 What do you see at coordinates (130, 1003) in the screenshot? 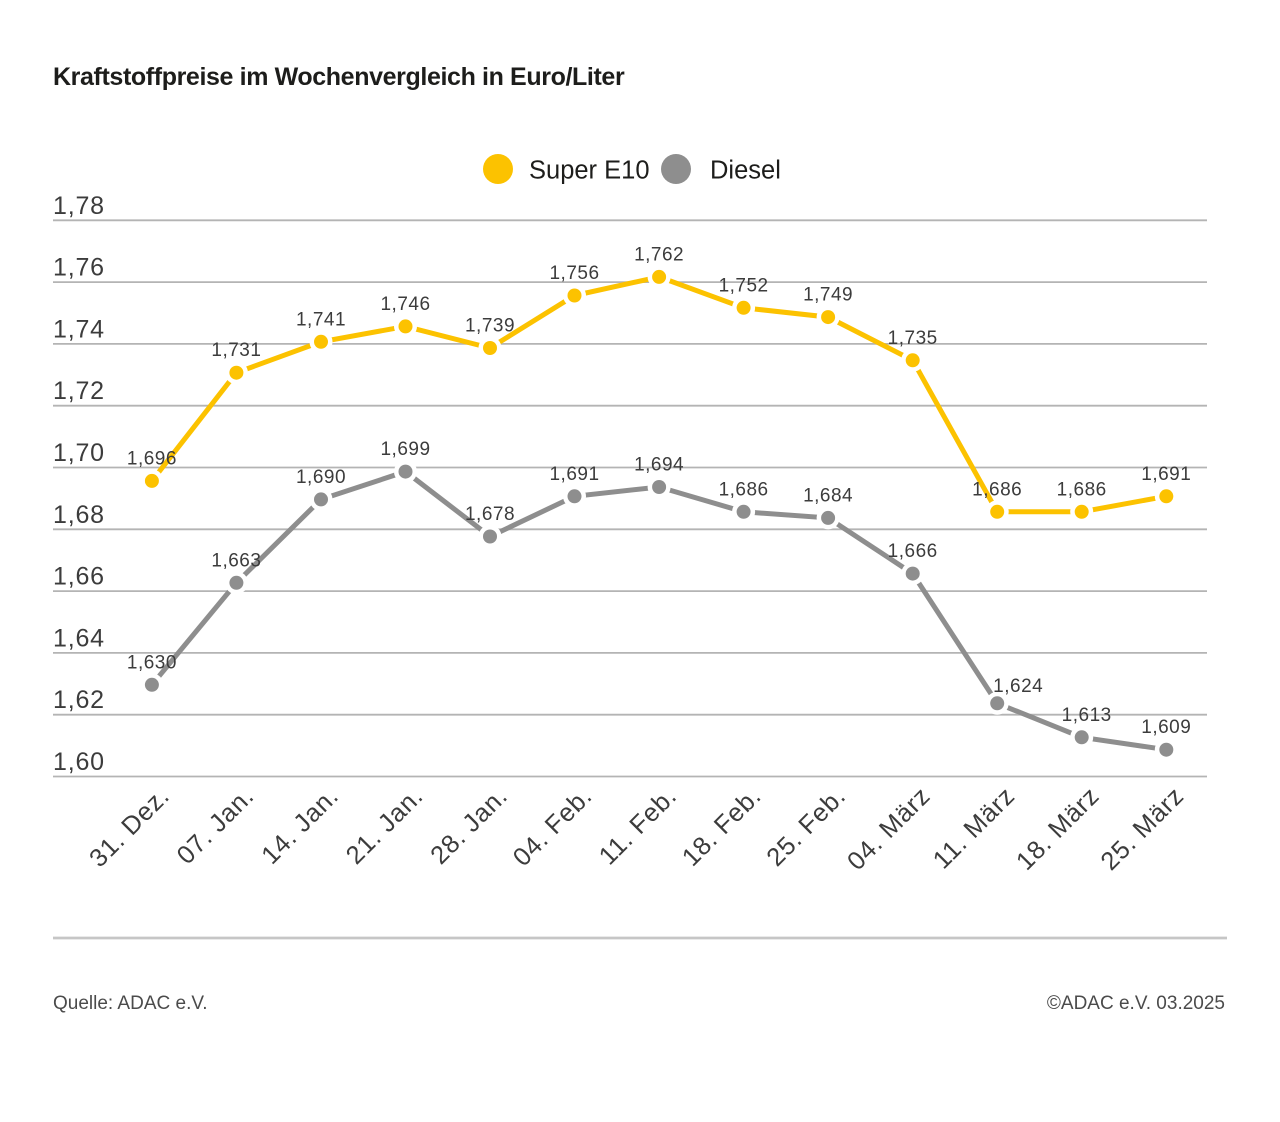
I see `svg-text: Quelle: ADAC e.V.` at bounding box center [130, 1003].